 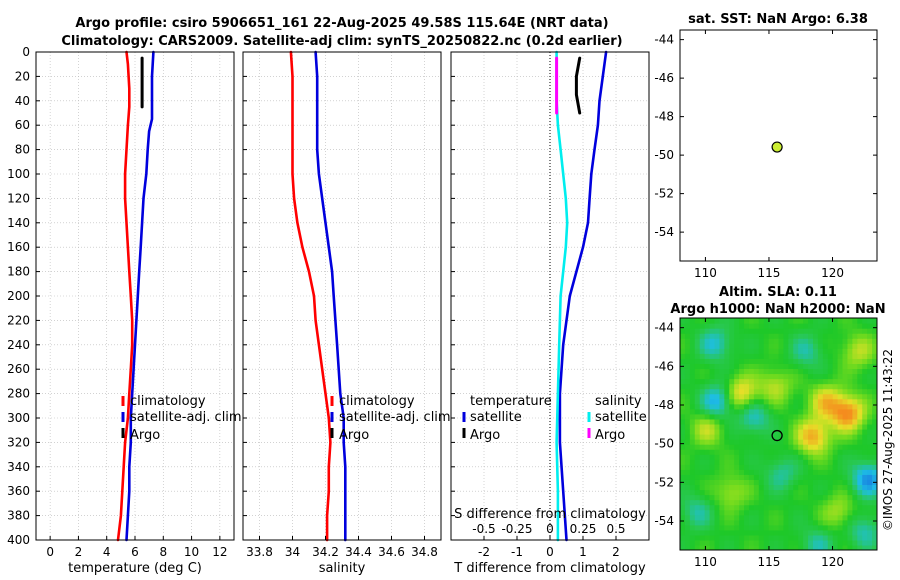 I want to click on depth-tick-label: 100, so click(x=18, y=174).